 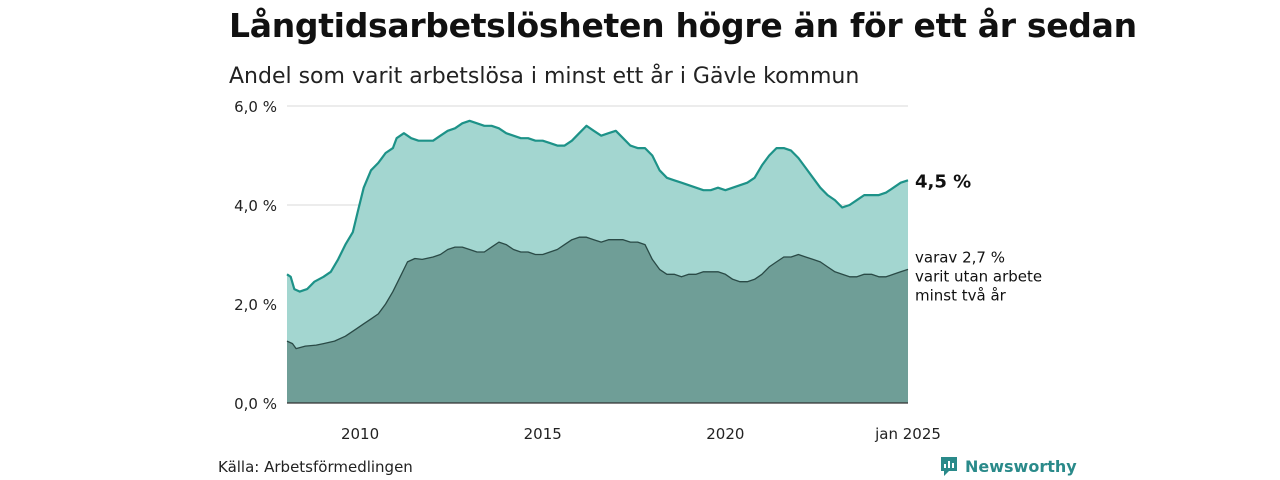 I want to click on y-tick-label: 2,0 %, so click(x=255, y=305).